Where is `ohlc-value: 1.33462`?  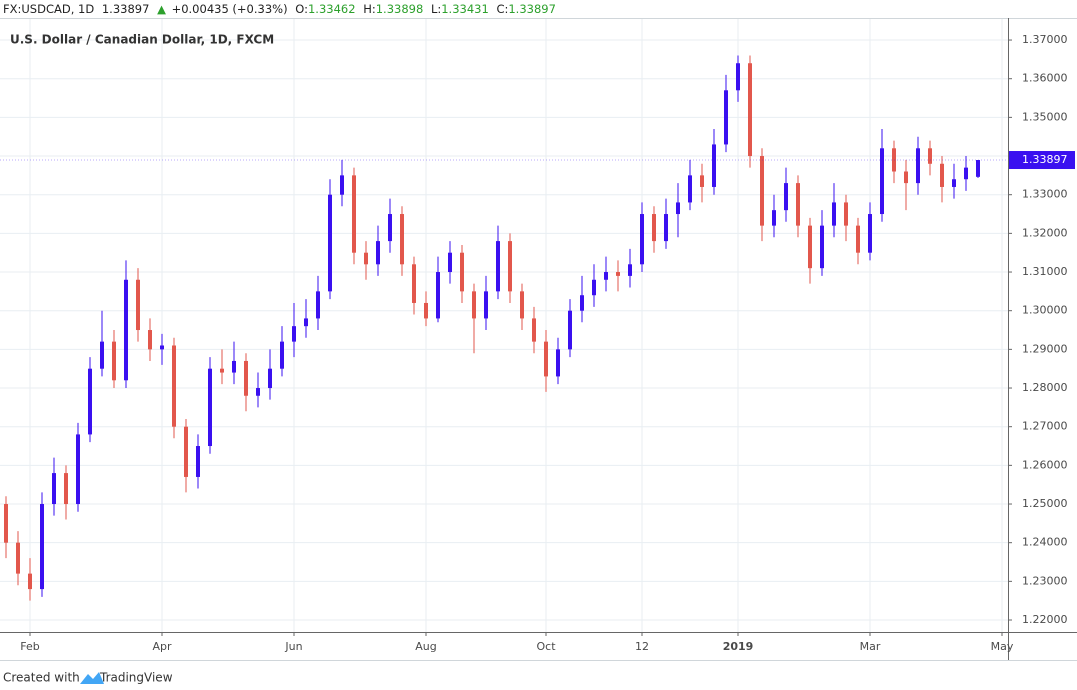
ohlc-value: 1.33462 is located at coordinates (332, 9).